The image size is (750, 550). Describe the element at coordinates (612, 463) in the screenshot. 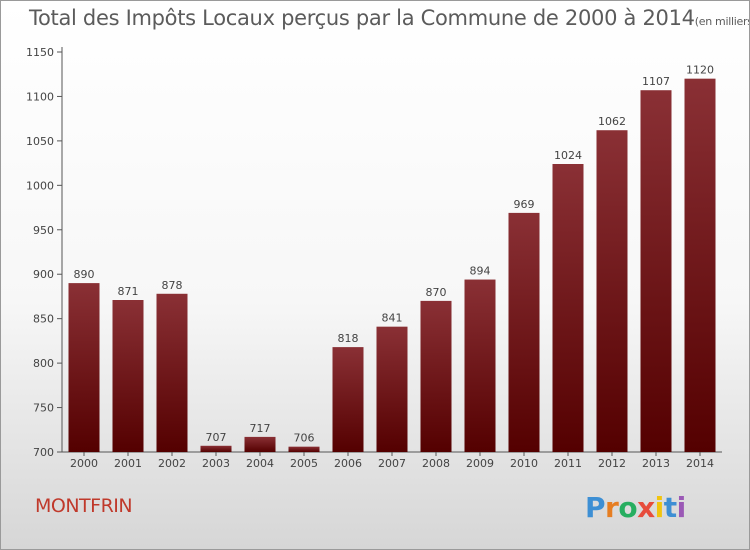

I see `x-tick-label: 2012` at that location.